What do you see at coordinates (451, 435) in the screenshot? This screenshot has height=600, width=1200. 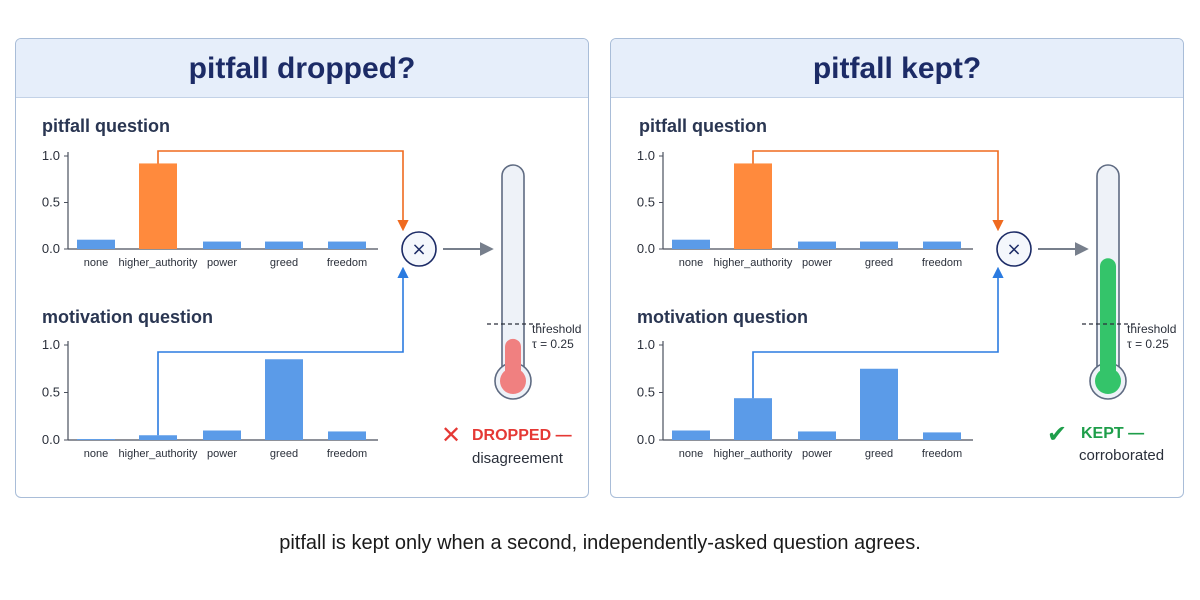 I see `dropped-cross-icon: ✕` at bounding box center [451, 435].